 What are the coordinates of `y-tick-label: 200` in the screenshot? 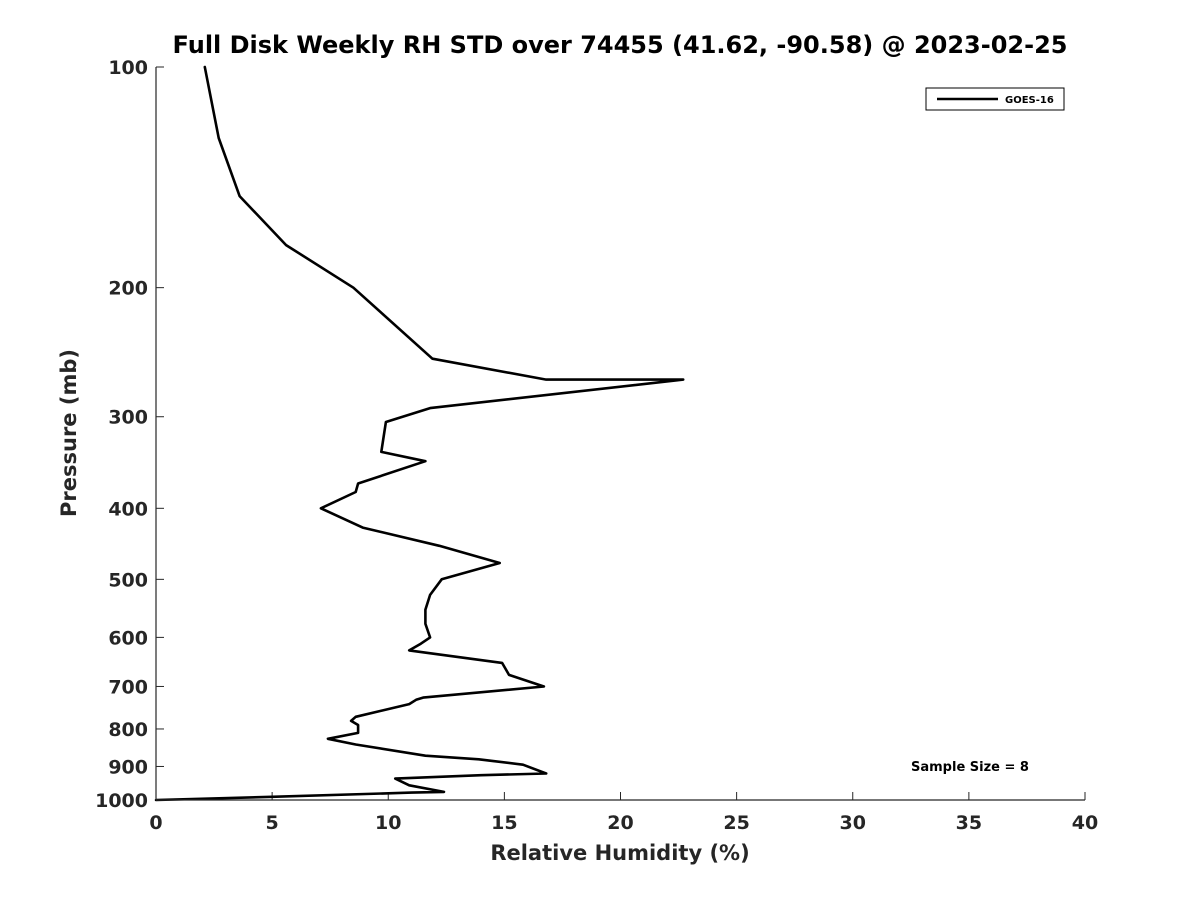 It's located at (128, 289).